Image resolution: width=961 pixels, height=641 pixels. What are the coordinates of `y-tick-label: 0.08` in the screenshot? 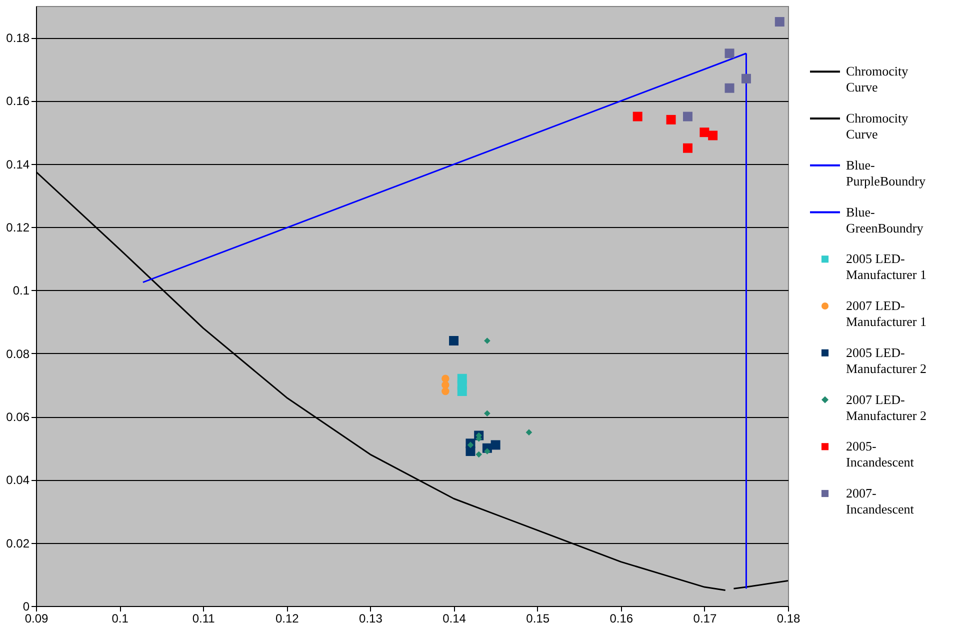 It's located at (18, 353).